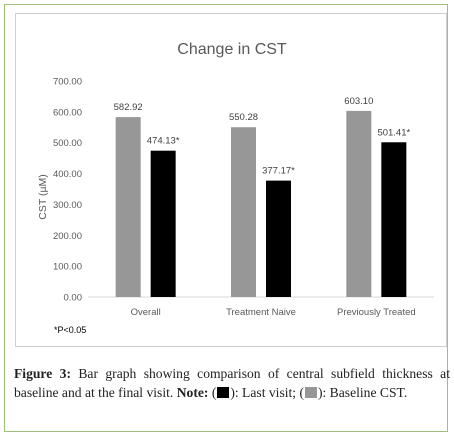 The height and width of the screenshot is (437, 454). Describe the element at coordinates (262, 136) in the screenshot. I see `data-labels: 582.92 474.13* 550.28 377.17* 603.10 501.41*` at that location.